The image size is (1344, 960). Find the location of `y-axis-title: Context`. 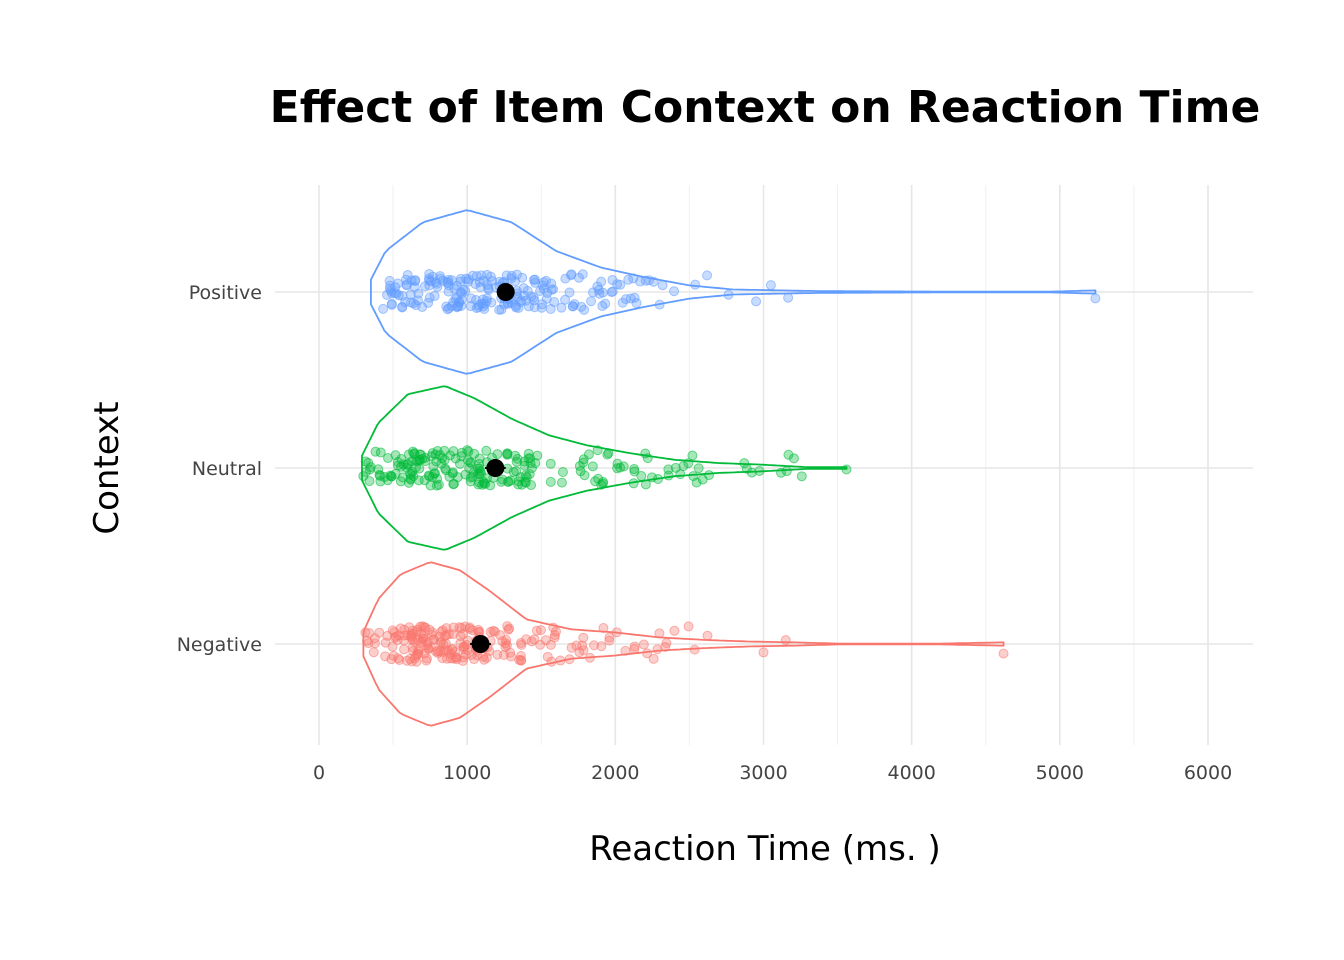

y-axis-title: Context is located at coordinates (107, 467).